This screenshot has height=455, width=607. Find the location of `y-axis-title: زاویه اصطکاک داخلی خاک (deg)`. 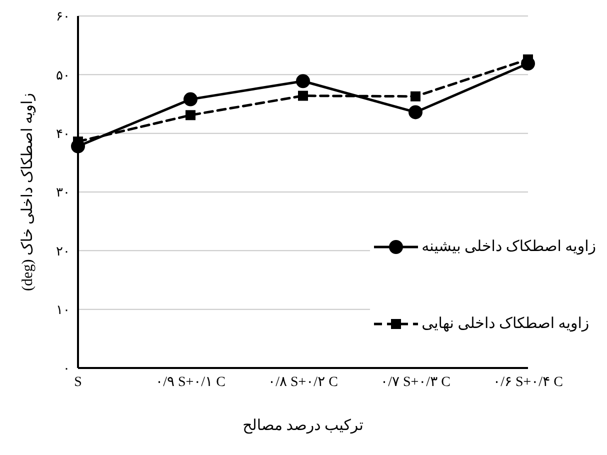

y-axis-title: زاویه اصطکاک داخلی خاک (deg) is located at coordinates (28, 192).